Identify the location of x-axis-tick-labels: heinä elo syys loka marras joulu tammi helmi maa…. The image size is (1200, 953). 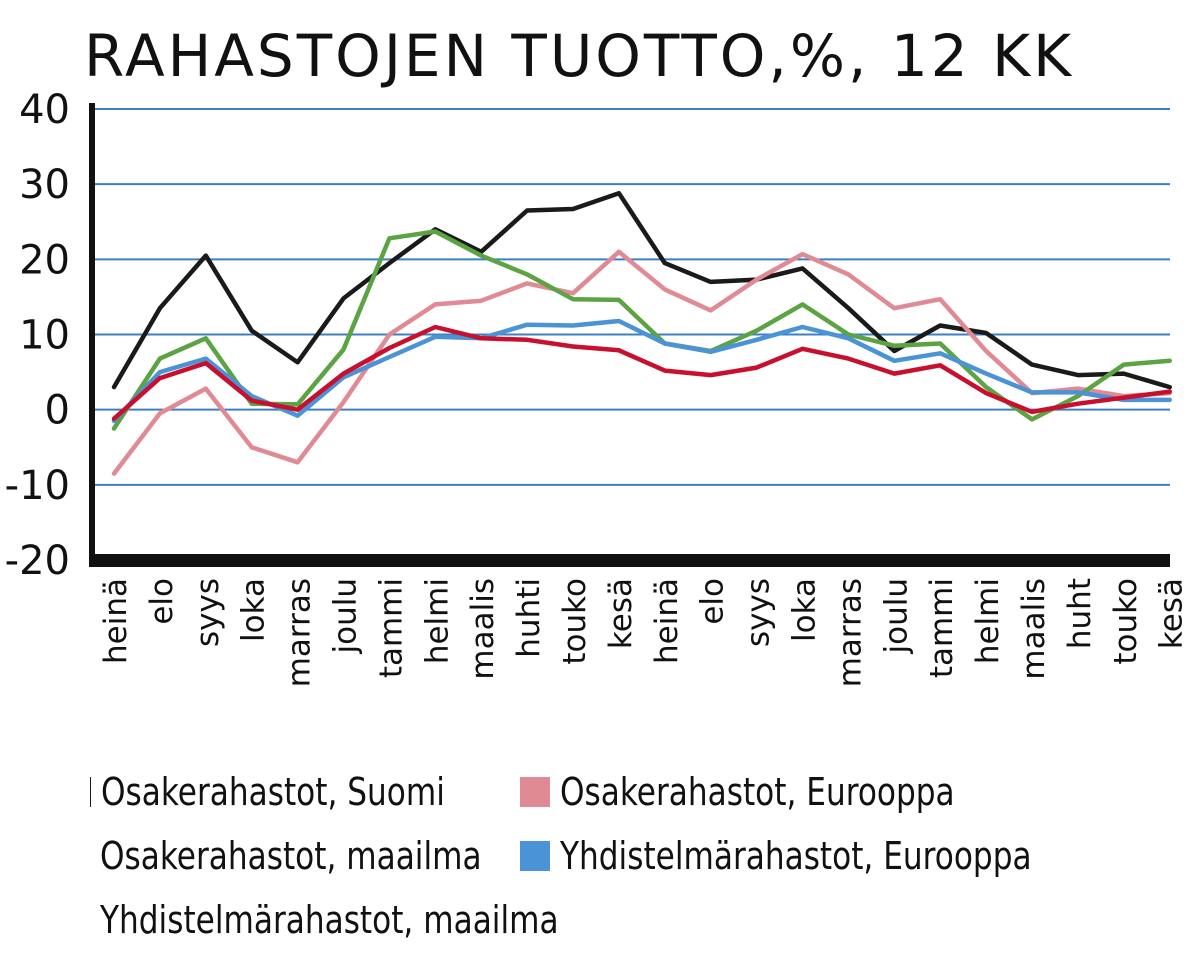
(644, 632).